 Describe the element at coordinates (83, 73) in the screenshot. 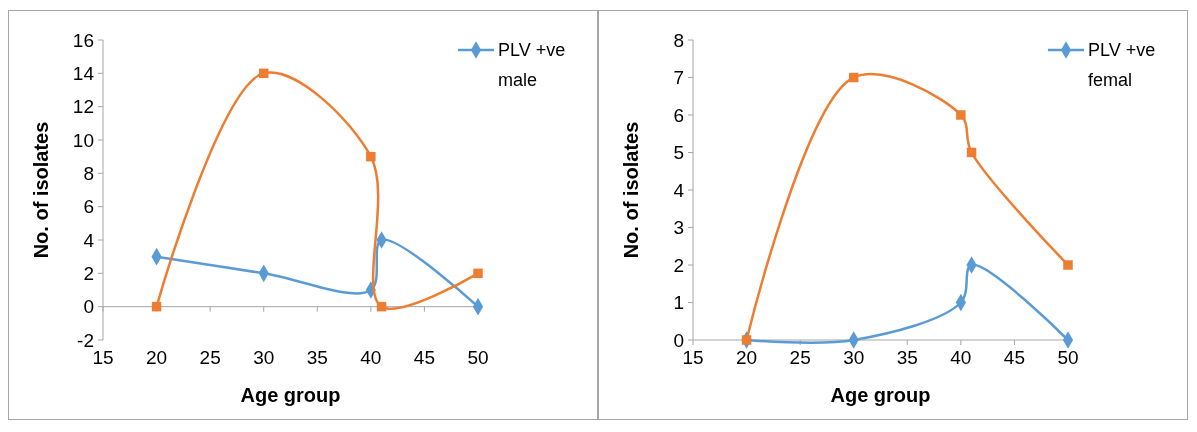

I see `y-tick-label: 14` at that location.